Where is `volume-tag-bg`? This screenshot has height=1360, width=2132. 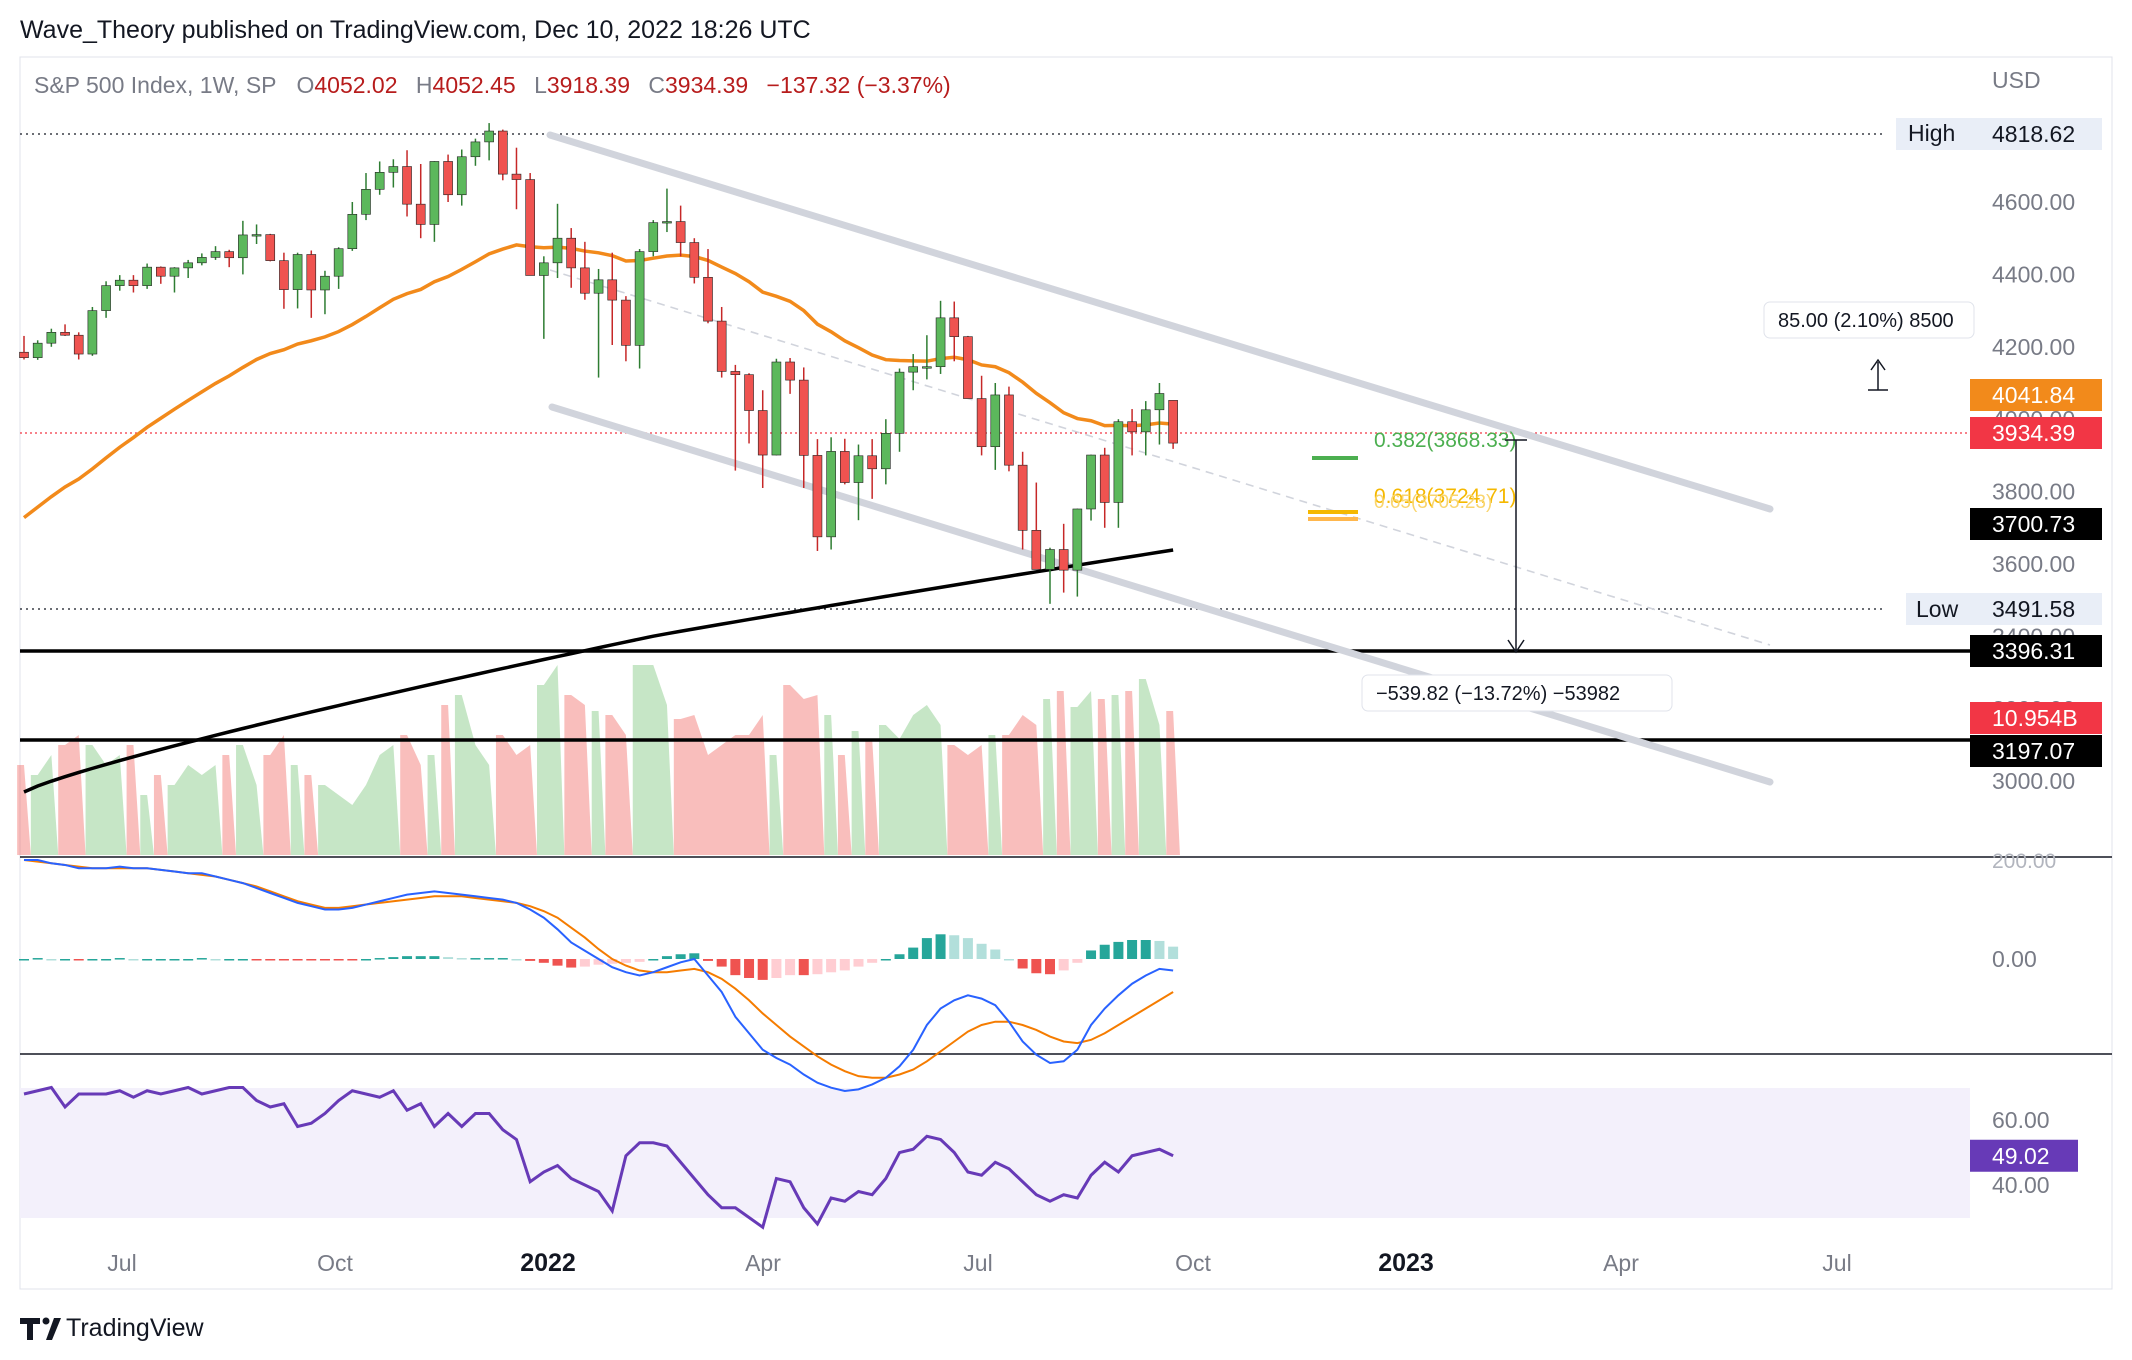 volume-tag-bg is located at coordinates (2036, 718).